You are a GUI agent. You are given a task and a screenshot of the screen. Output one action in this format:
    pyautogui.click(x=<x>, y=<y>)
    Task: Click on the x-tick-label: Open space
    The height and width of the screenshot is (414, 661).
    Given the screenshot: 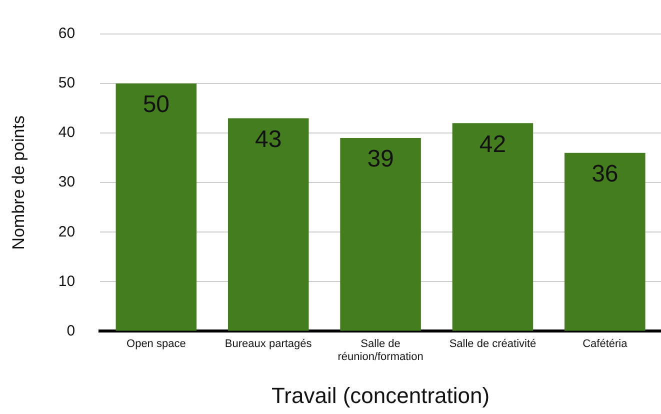 What is the action you would take?
    pyautogui.click(x=156, y=344)
    